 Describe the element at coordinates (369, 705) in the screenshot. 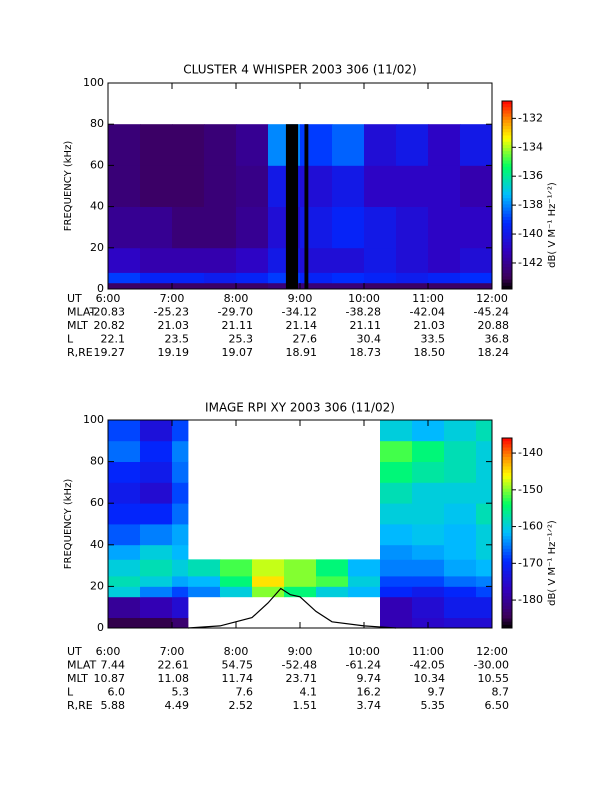

I see `ephemeris-value: 3.74` at that location.